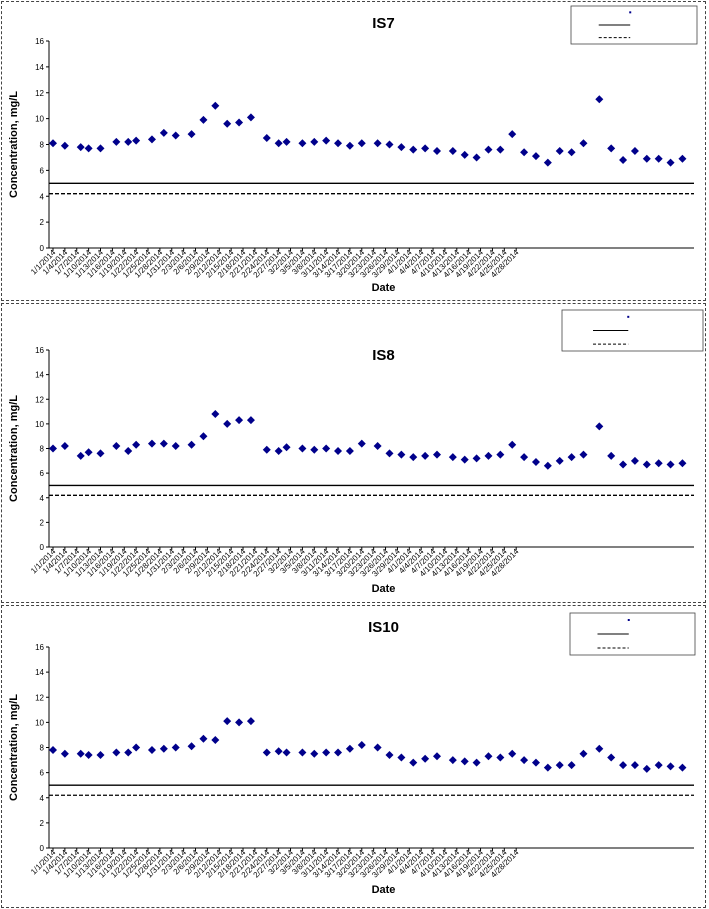 The height and width of the screenshot is (909, 709). I want to click on chart-title: IS10, so click(383, 627).